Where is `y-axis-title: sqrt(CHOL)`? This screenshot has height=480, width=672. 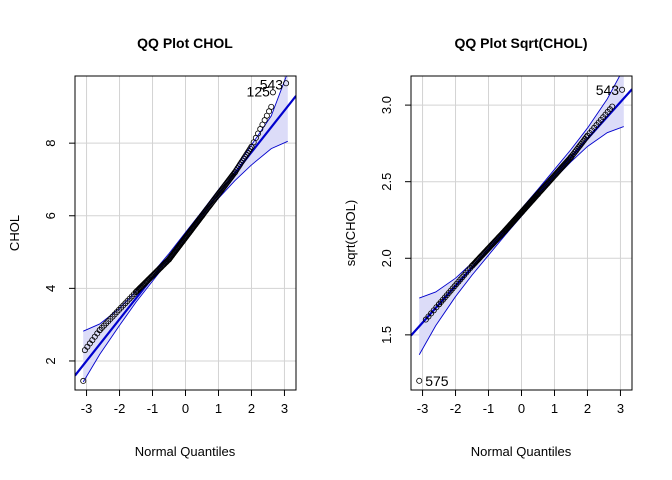 y-axis-title: sqrt(CHOL) is located at coordinates (350, 233).